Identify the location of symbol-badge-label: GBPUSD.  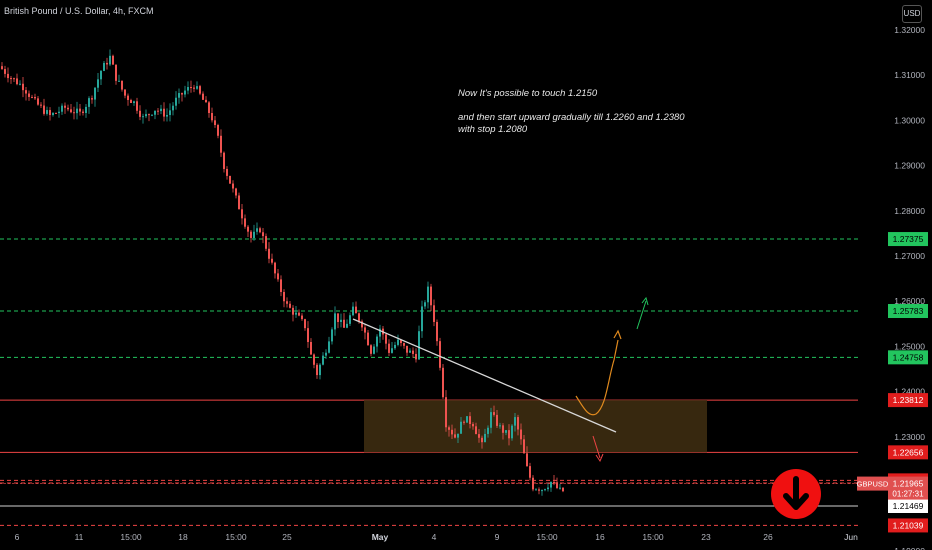
(873, 484).